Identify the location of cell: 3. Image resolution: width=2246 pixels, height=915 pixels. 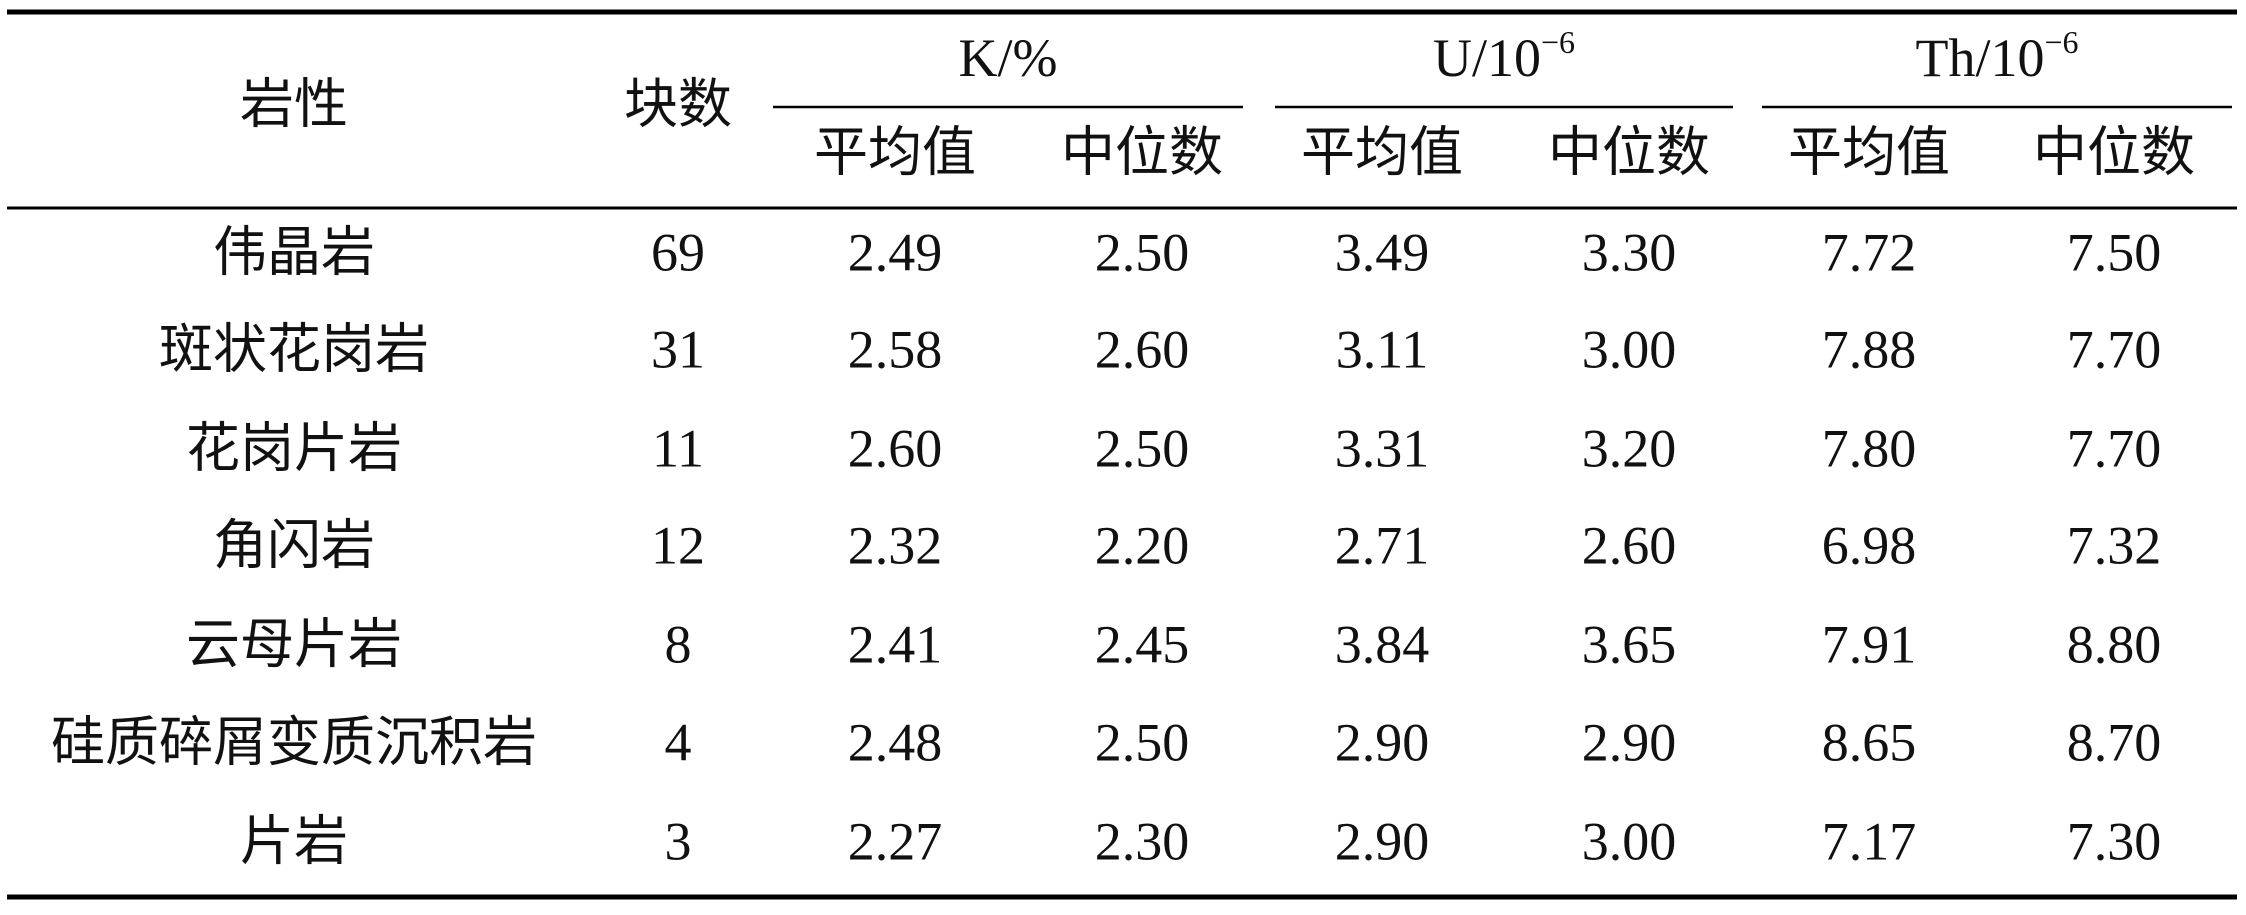
(678, 841).